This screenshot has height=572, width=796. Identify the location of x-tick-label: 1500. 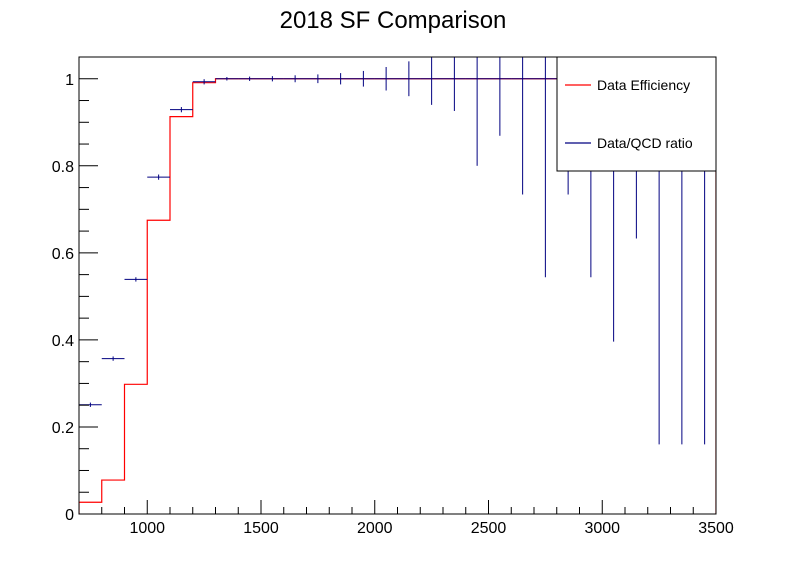
(261, 528).